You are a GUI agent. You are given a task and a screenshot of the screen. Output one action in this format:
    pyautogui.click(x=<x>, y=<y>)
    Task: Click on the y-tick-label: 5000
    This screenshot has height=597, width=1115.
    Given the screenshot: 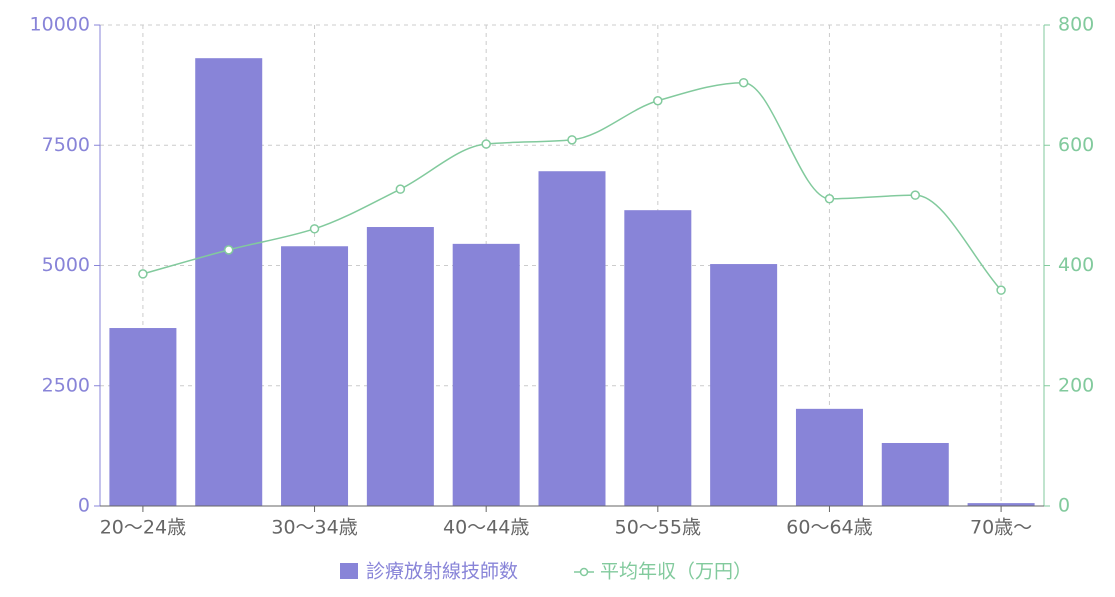 What is the action you would take?
    pyautogui.click(x=66, y=265)
    